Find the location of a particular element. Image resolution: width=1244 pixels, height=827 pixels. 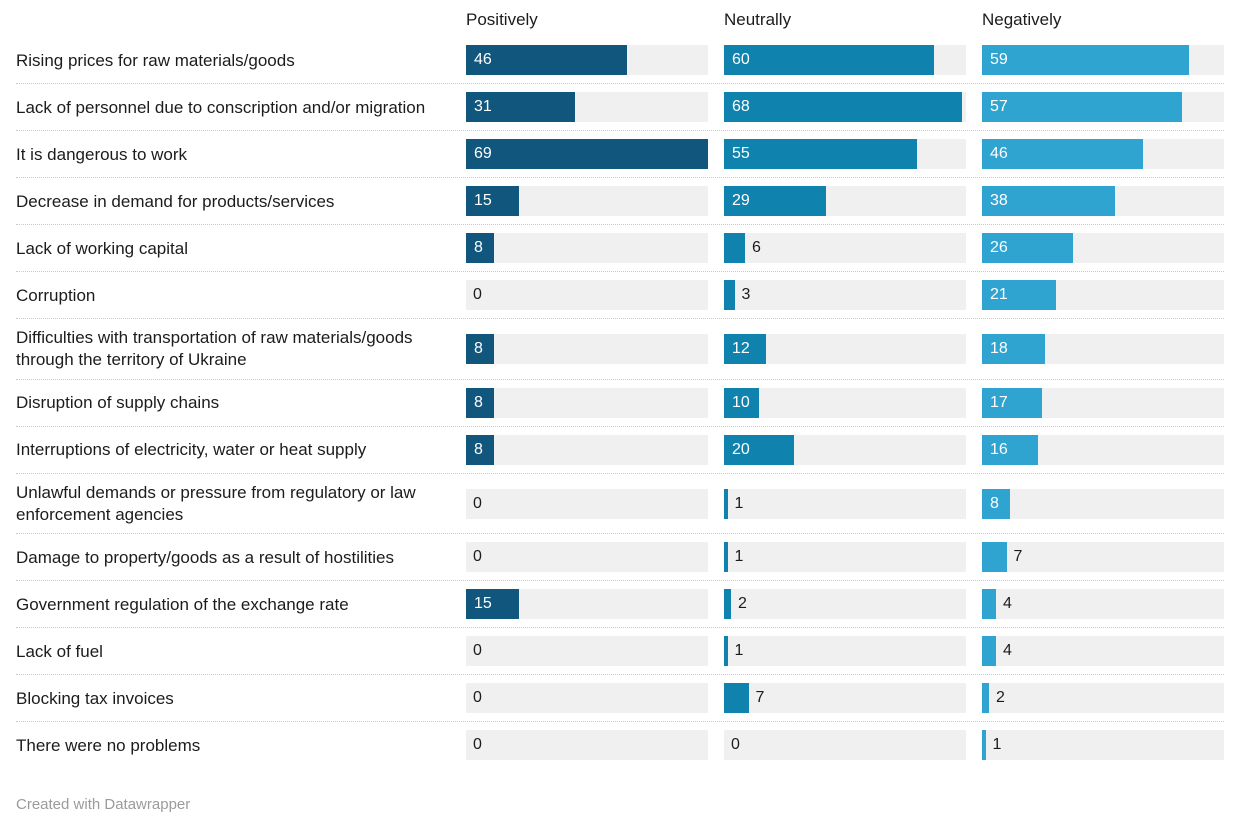

bar-cell-positively: 0 is located at coordinates (587, 651).